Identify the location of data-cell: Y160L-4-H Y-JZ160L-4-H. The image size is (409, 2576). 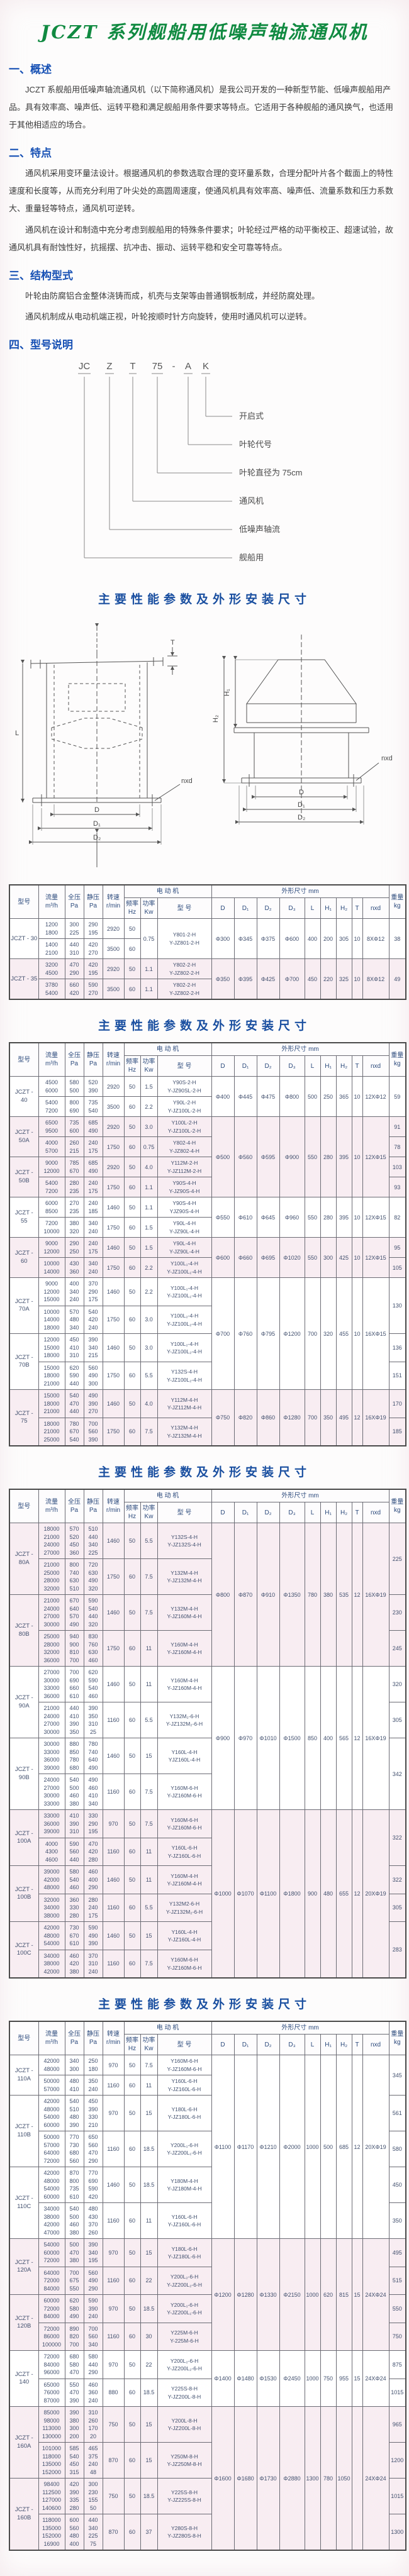
(185, 1935).